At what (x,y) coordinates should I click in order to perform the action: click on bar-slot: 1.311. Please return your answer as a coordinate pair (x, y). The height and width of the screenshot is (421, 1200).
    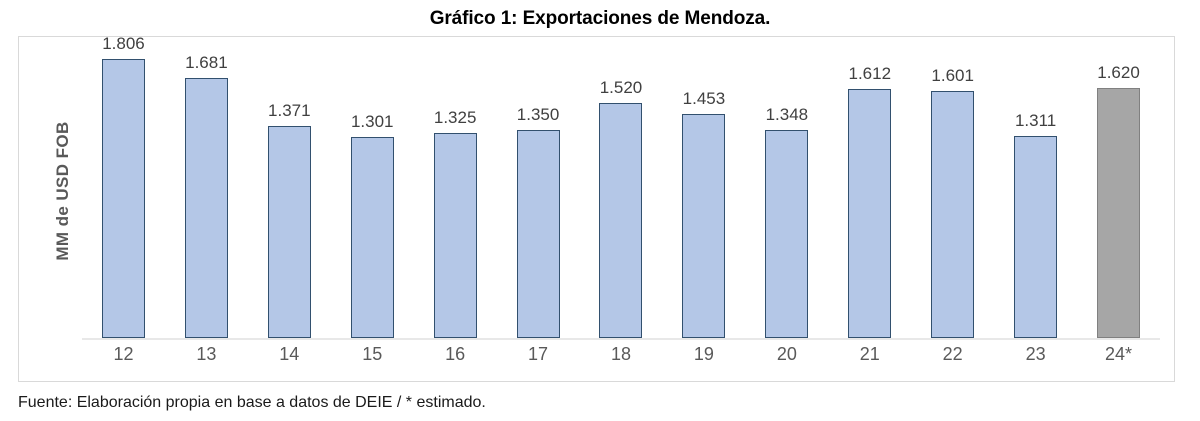
    Looking at the image, I should click on (1035, 189).